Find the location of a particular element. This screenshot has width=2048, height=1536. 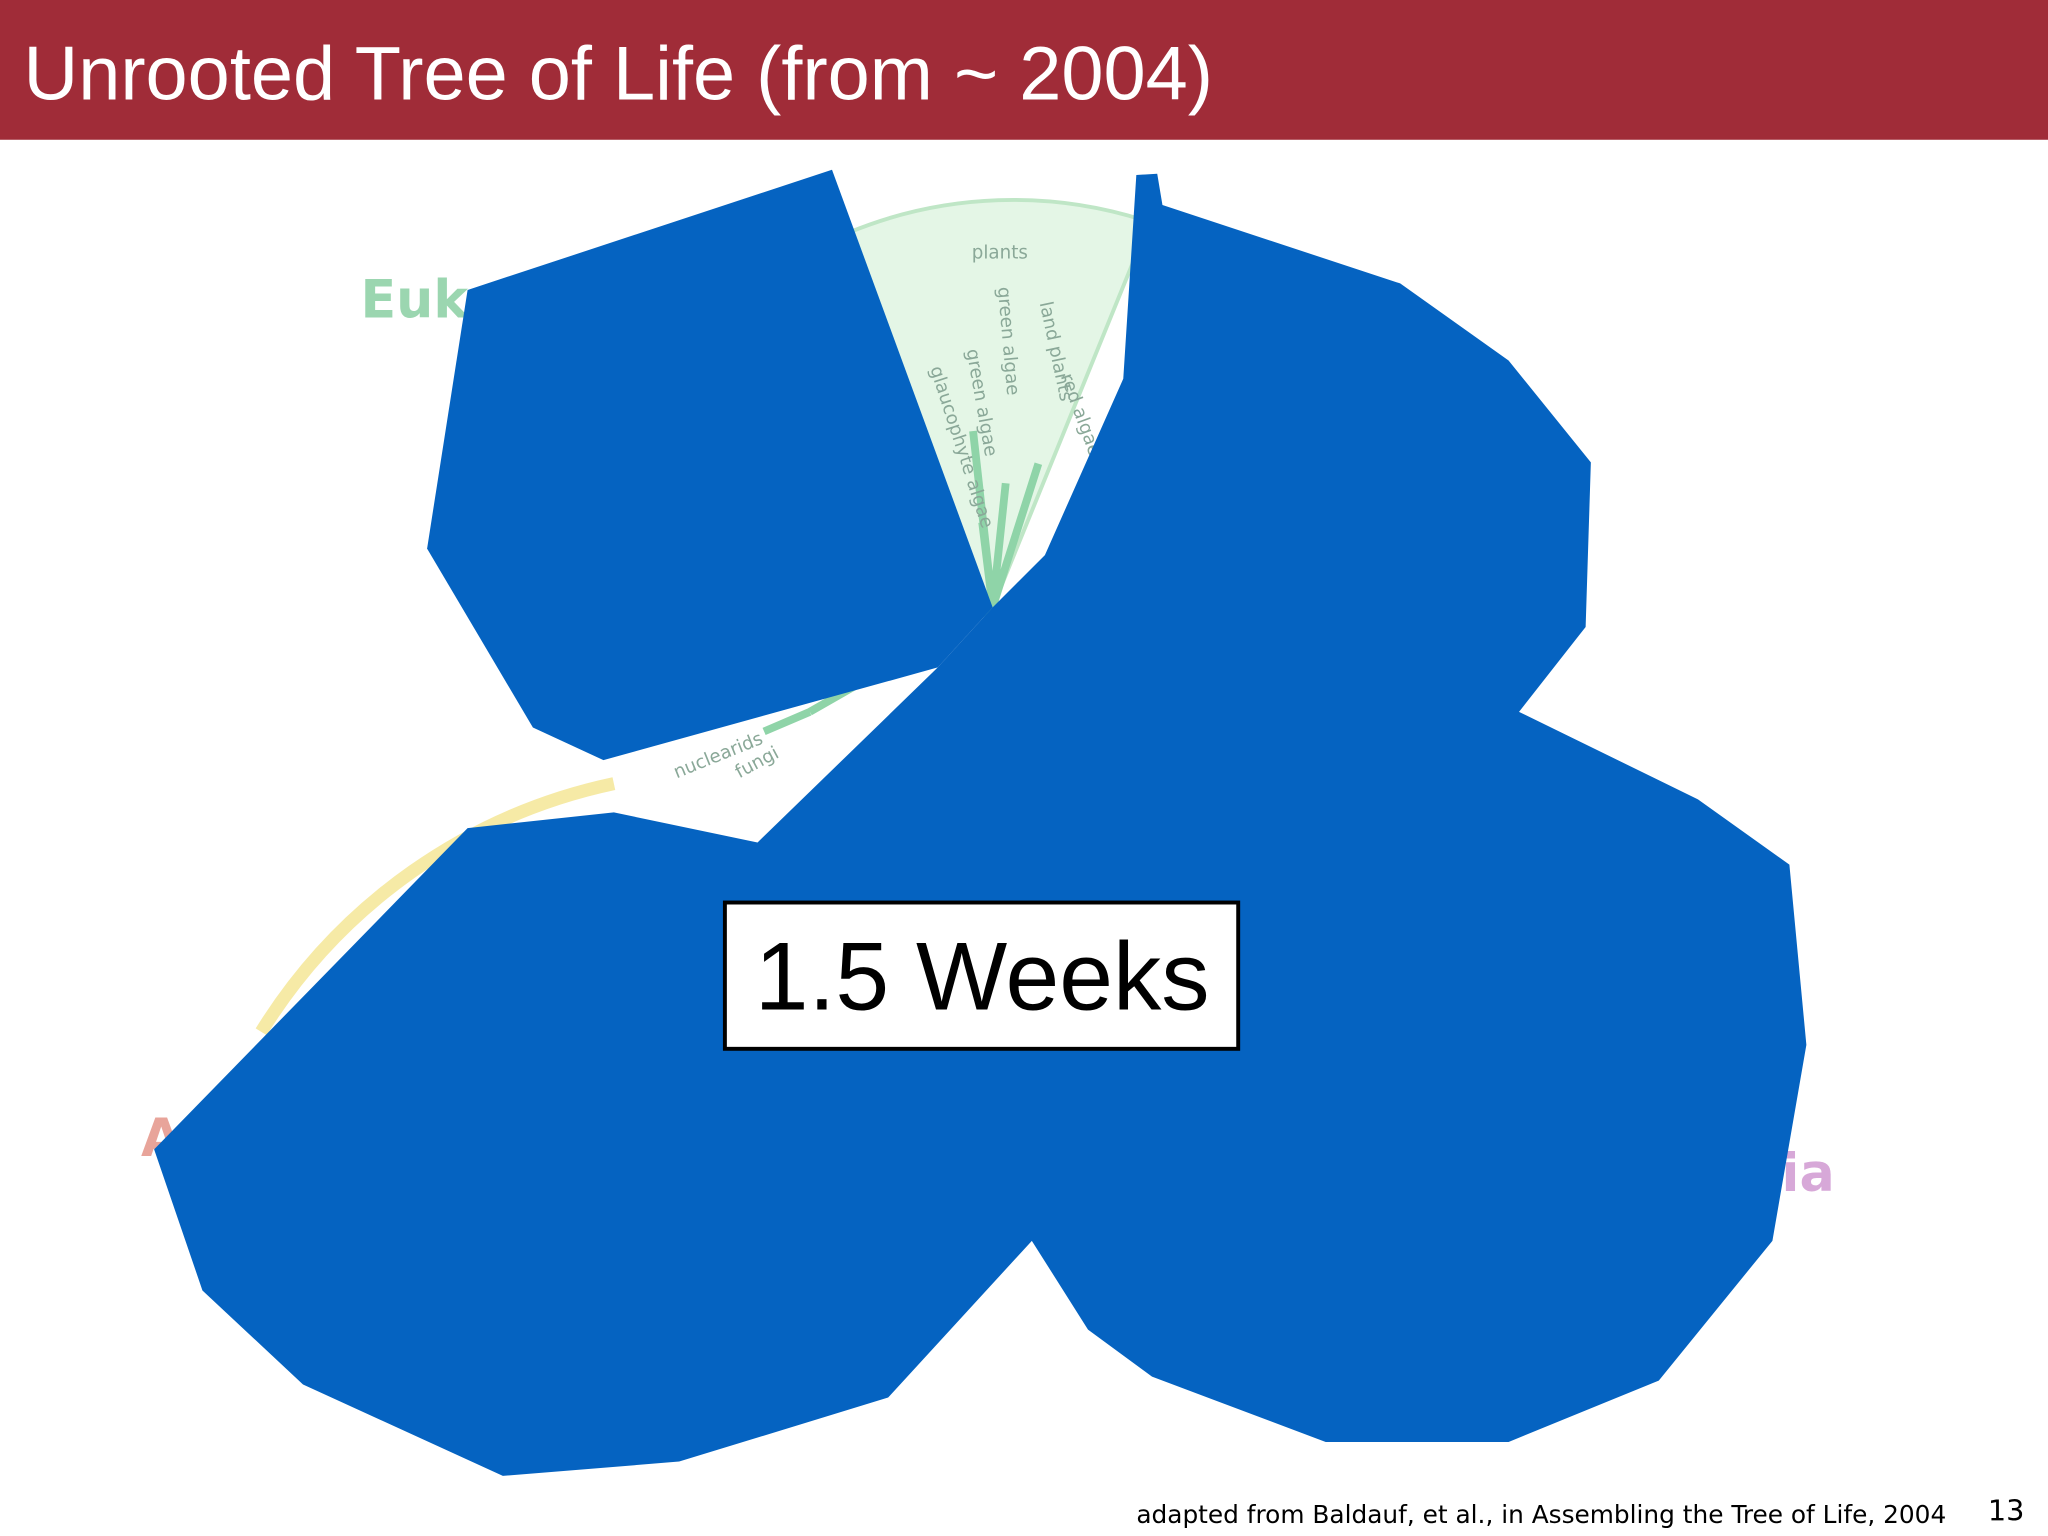

overlay-label: 1.5 Weeks is located at coordinates (982, 977).